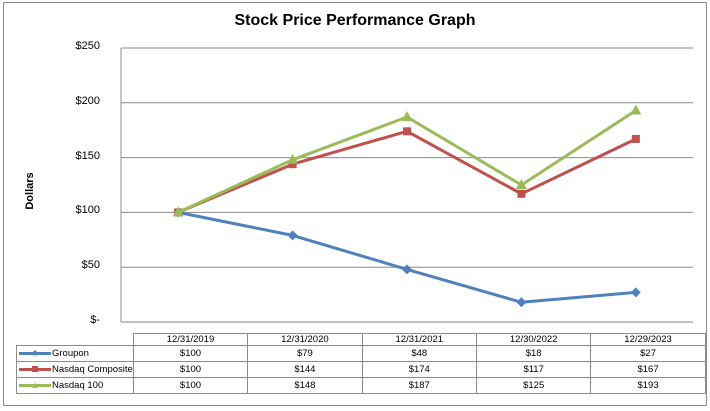 The height and width of the screenshot is (411, 710). Describe the element at coordinates (419, 385) in the screenshot. I see `value-cell: $187` at that location.